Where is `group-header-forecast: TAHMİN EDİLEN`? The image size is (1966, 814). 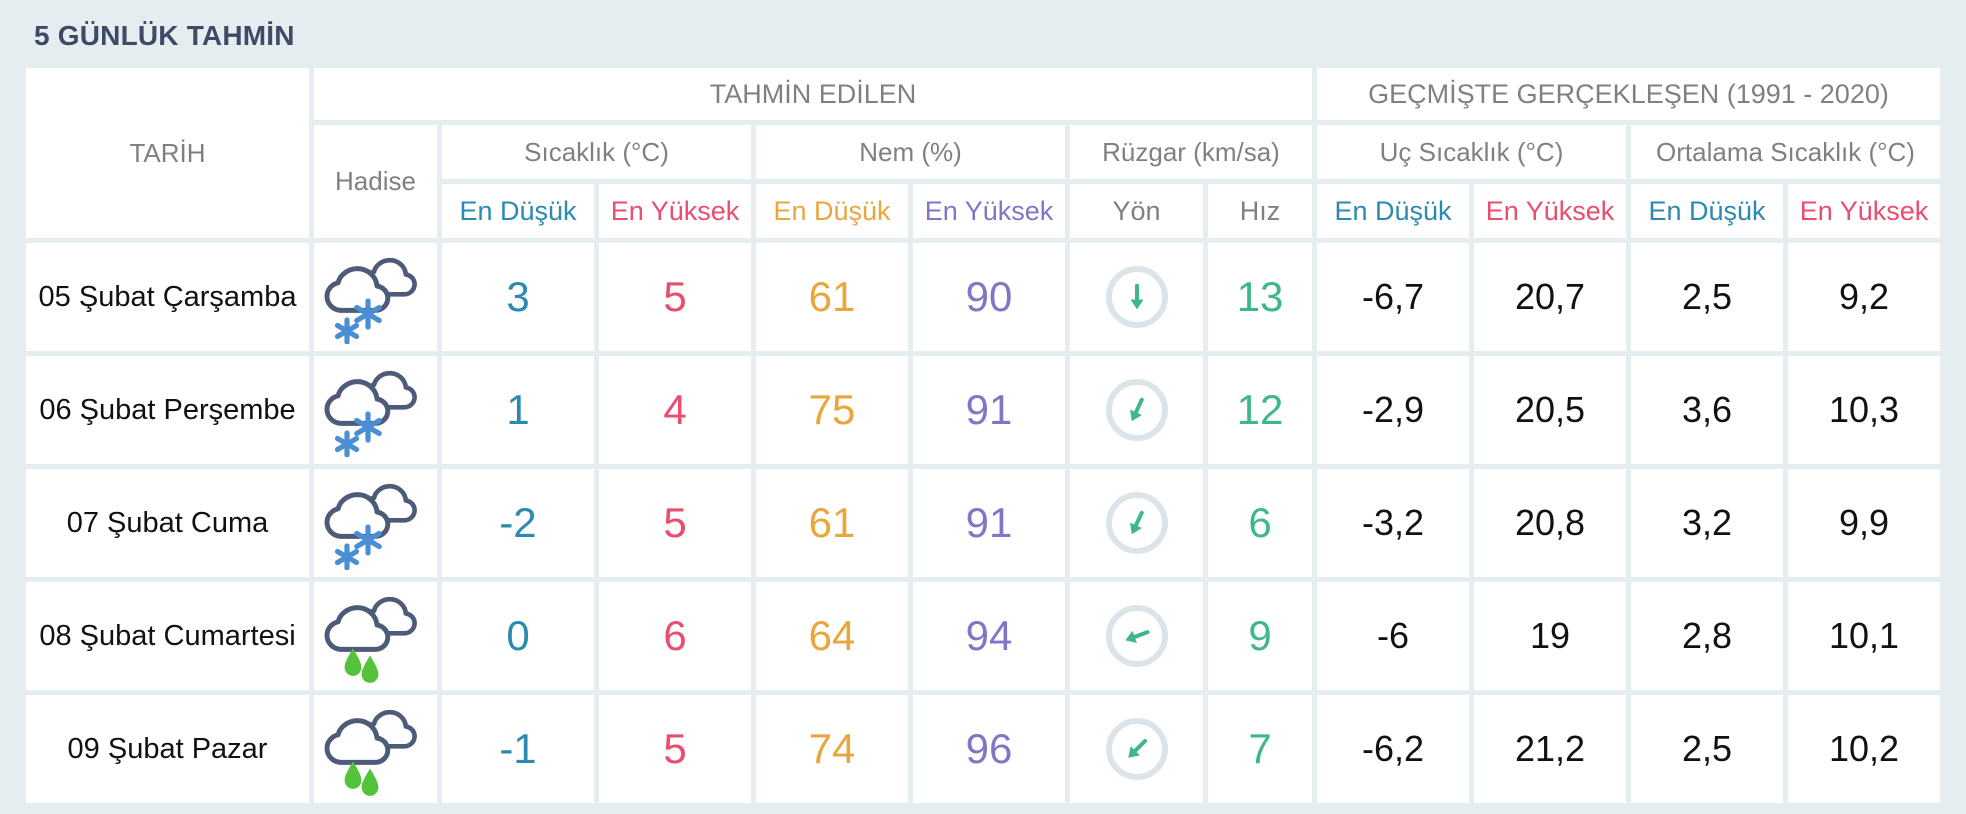
group-header-forecast: TAHMİN EDİLEN is located at coordinates (813, 94).